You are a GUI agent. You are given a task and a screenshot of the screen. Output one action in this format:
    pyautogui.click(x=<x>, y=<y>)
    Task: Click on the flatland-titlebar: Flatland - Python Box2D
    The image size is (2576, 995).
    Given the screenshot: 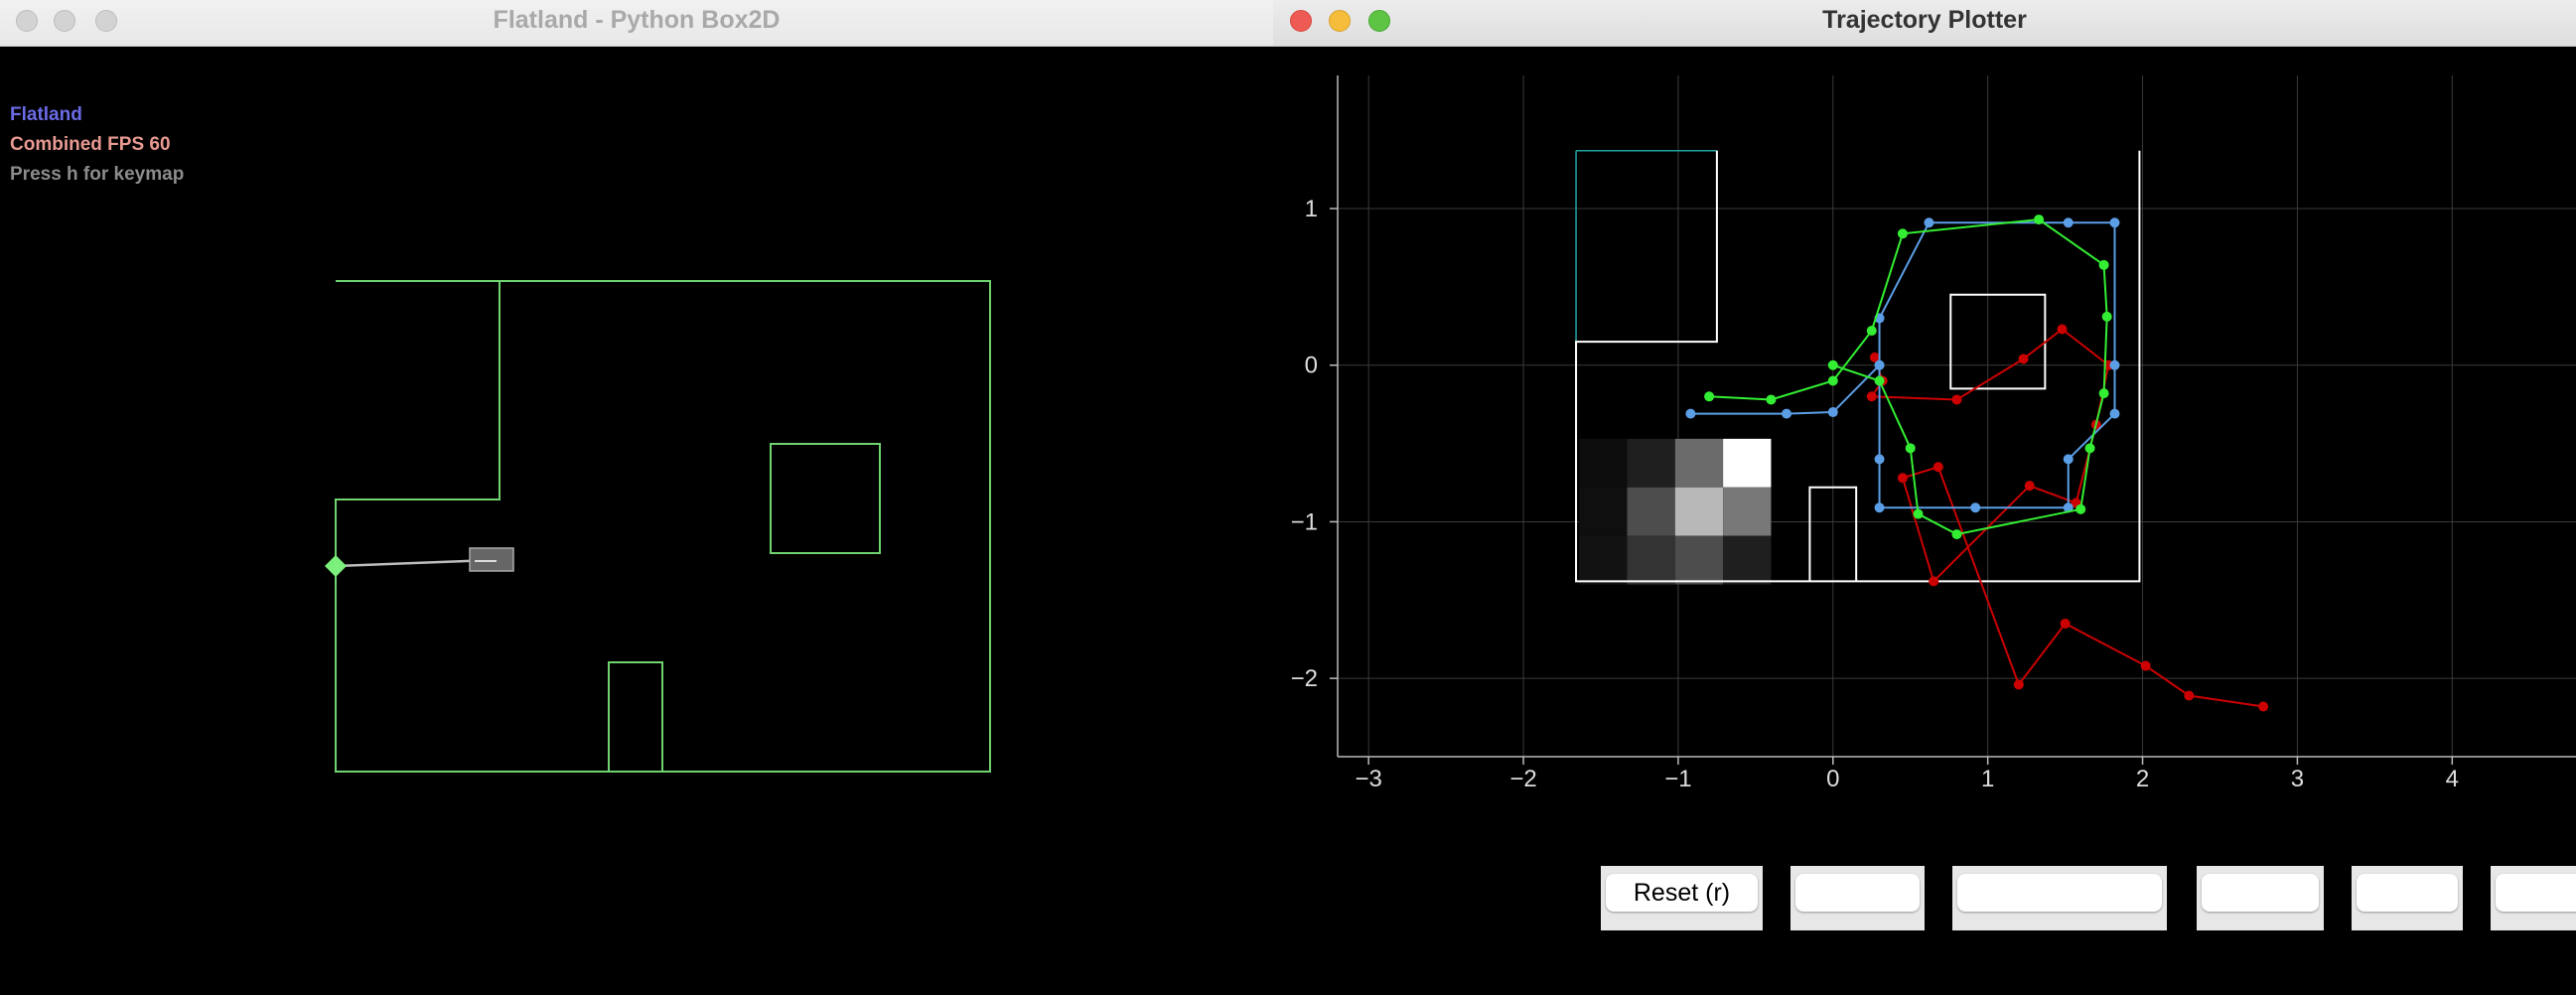 What is the action you would take?
    pyautogui.click(x=636, y=23)
    